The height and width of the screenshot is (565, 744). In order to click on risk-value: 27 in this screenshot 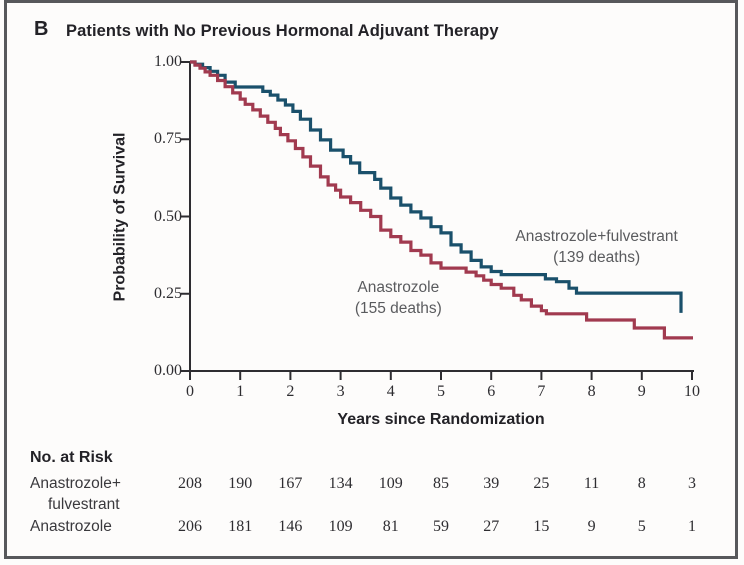, I will do `click(491, 526)`.